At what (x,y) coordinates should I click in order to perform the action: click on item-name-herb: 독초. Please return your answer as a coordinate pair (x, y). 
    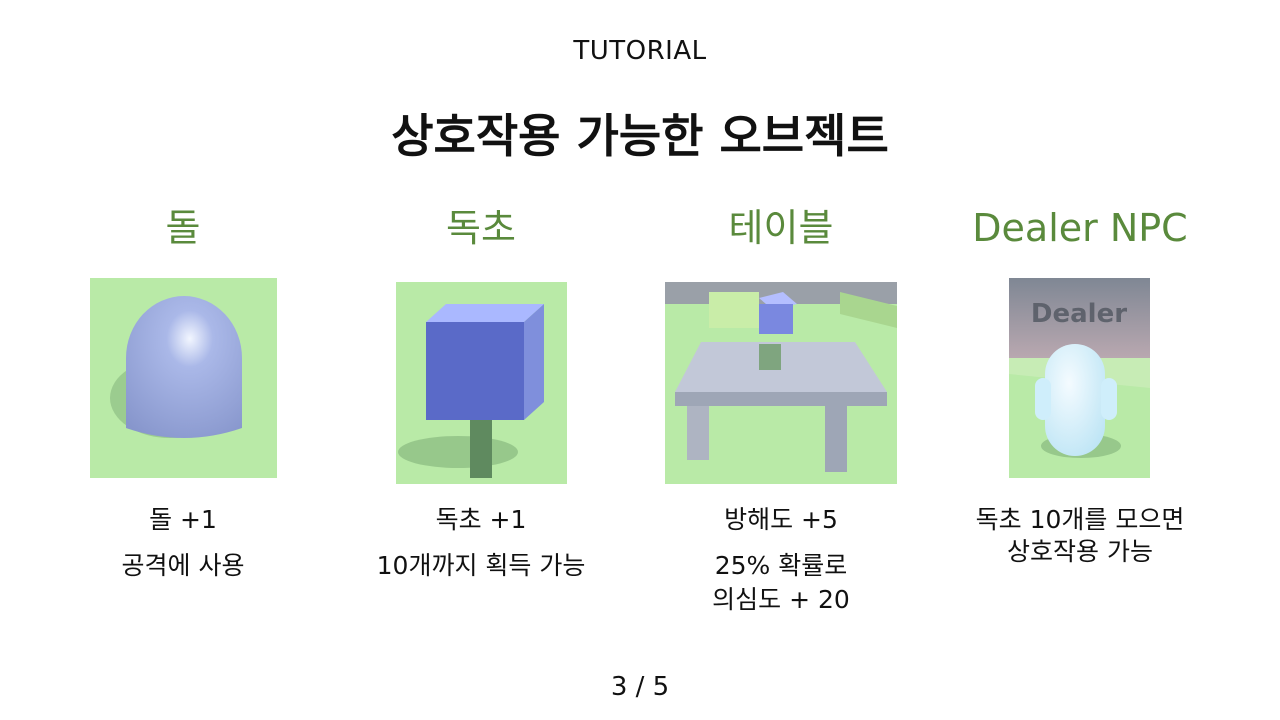
    Looking at the image, I should click on (481, 228).